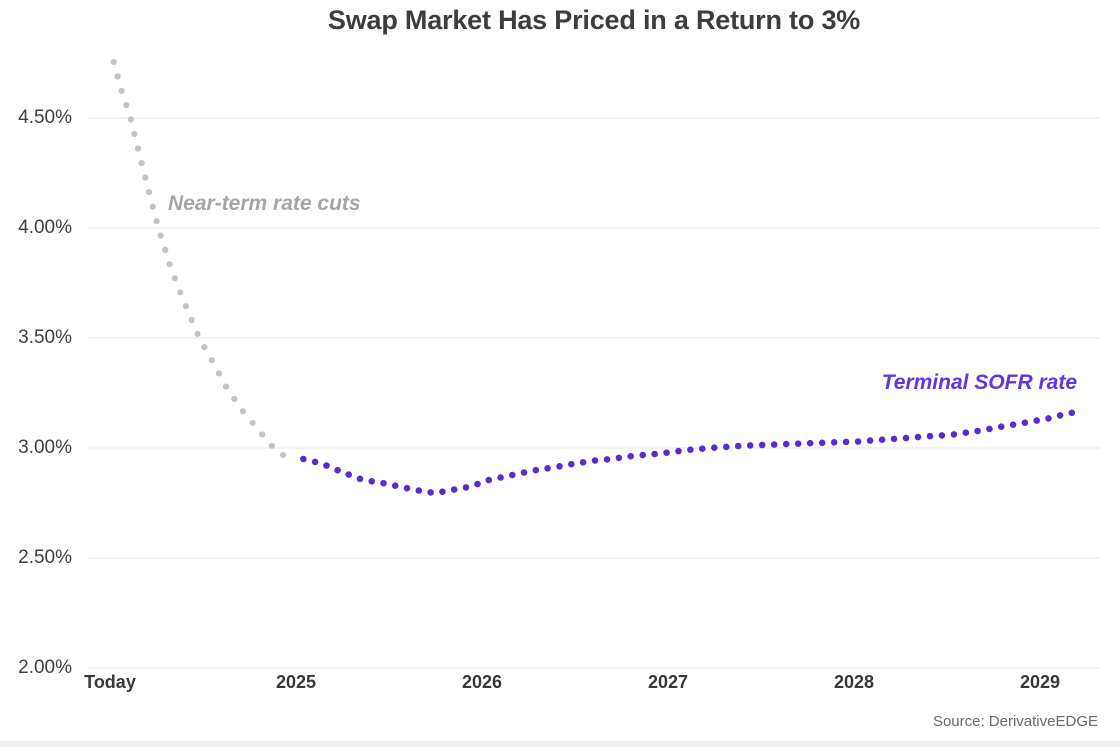 The height and width of the screenshot is (747, 1120). Describe the element at coordinates (296, 682) in the screenshot. I see `x-tick-label: 2025` at that location.